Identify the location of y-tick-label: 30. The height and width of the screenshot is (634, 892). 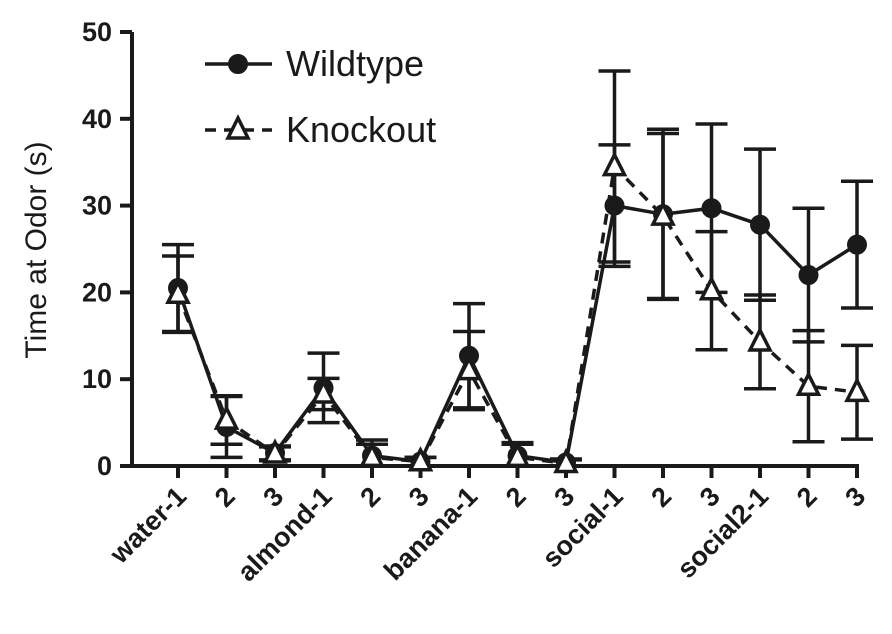
(97, 206).